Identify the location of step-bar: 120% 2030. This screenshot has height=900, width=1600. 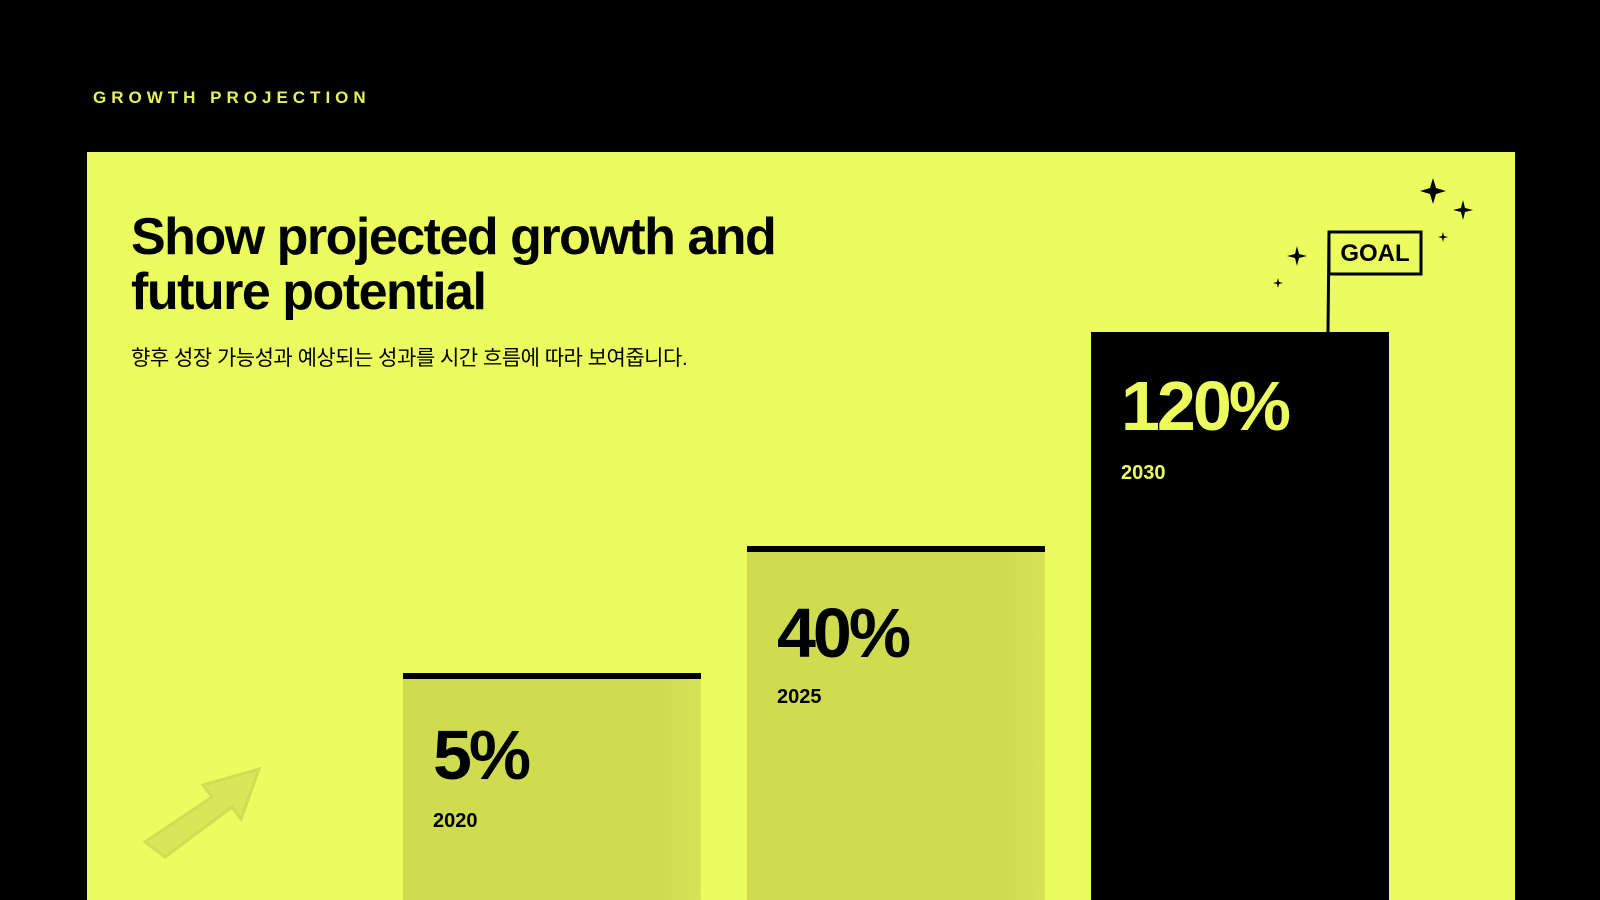
(1240, 616).